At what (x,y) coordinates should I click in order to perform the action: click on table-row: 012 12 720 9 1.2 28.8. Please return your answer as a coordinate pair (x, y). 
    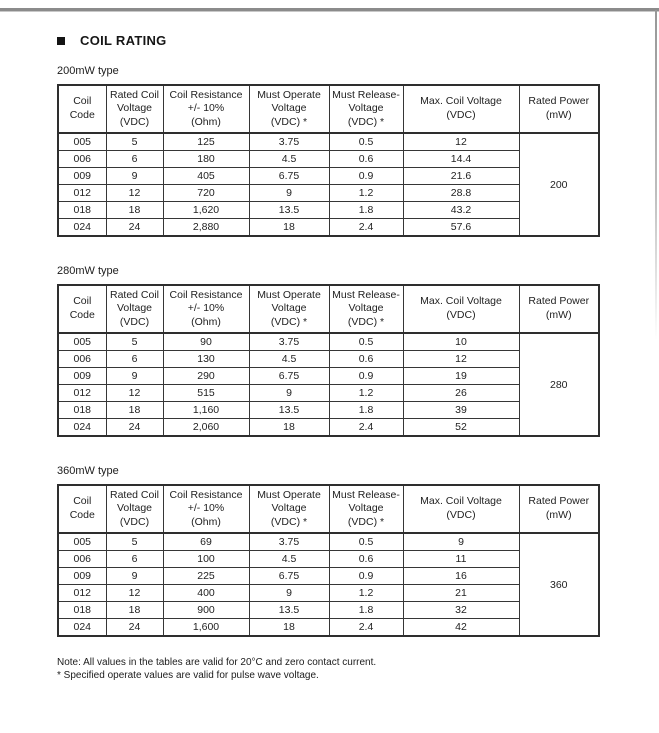
    Looking at the image, I should click on (328, 193).